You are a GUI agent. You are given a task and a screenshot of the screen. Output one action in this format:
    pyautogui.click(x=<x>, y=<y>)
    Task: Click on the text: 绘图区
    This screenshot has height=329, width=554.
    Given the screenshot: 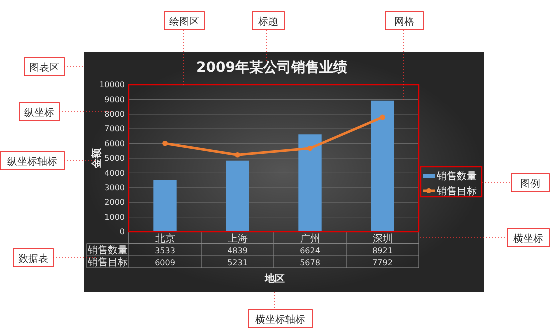 What is the action you would take?
    pyautogui.click(x=185, y=22)
    